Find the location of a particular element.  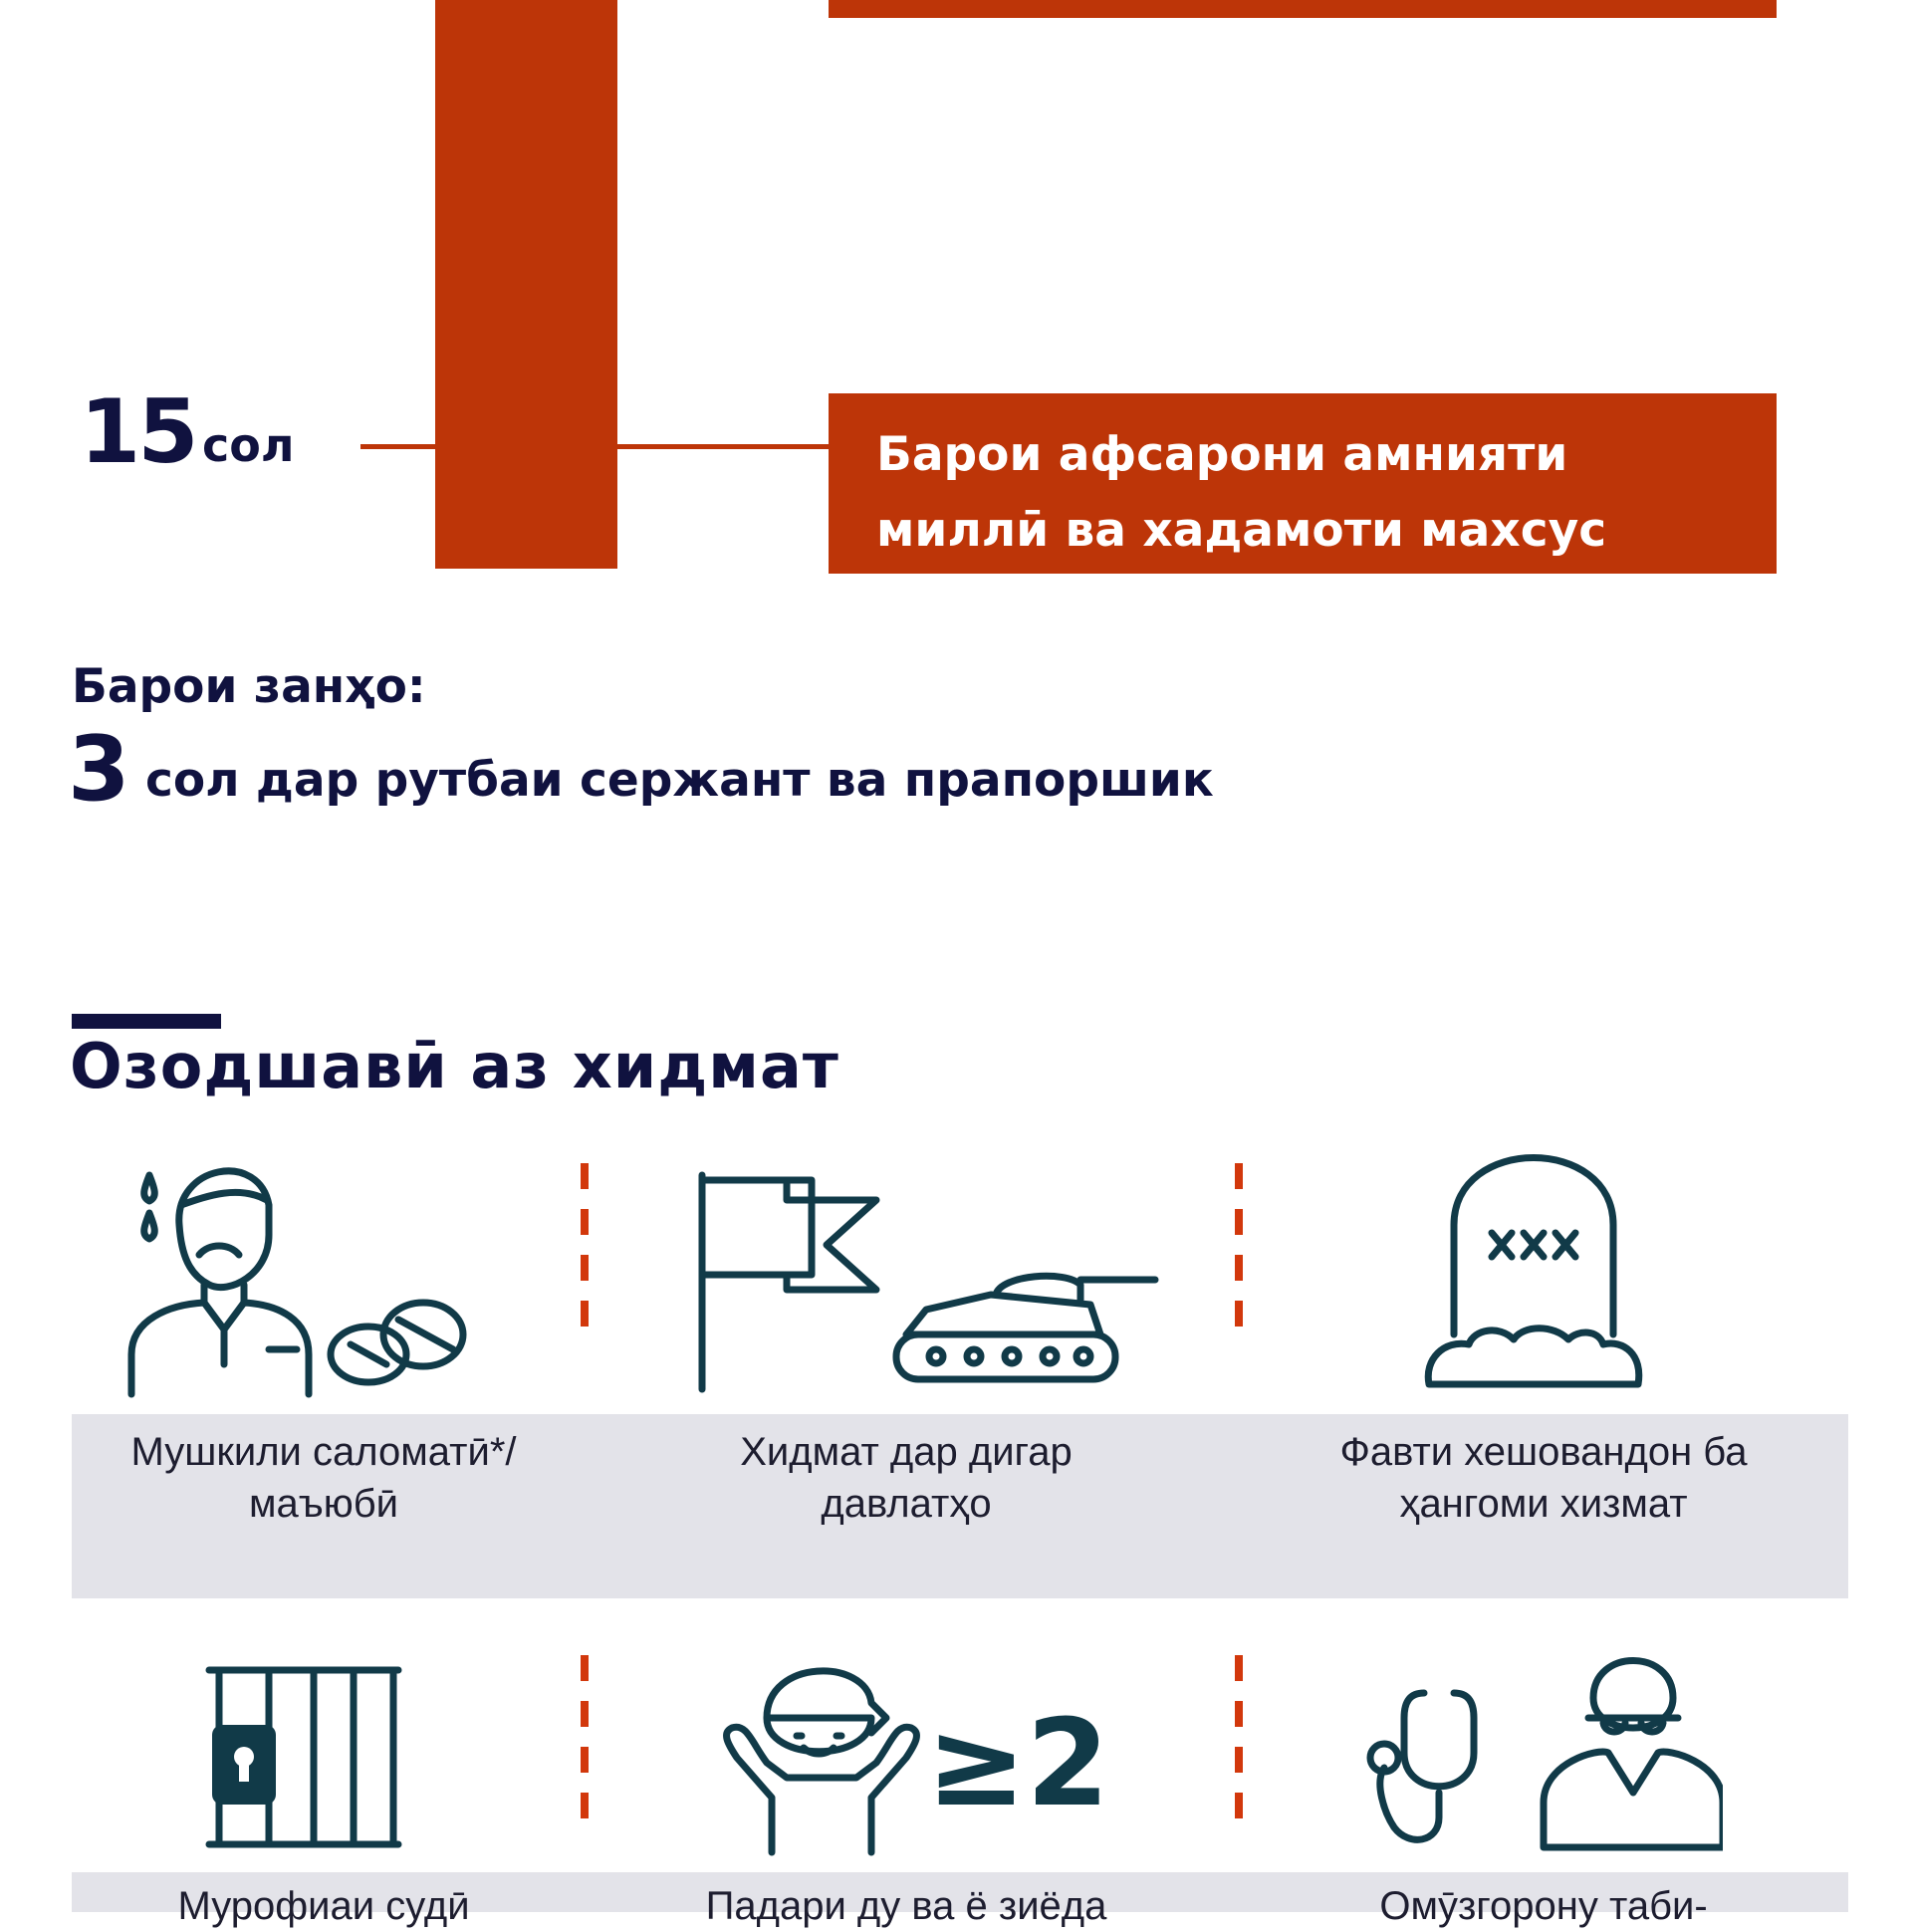

flag-tank-icon is located at coordinates (928, 1282).